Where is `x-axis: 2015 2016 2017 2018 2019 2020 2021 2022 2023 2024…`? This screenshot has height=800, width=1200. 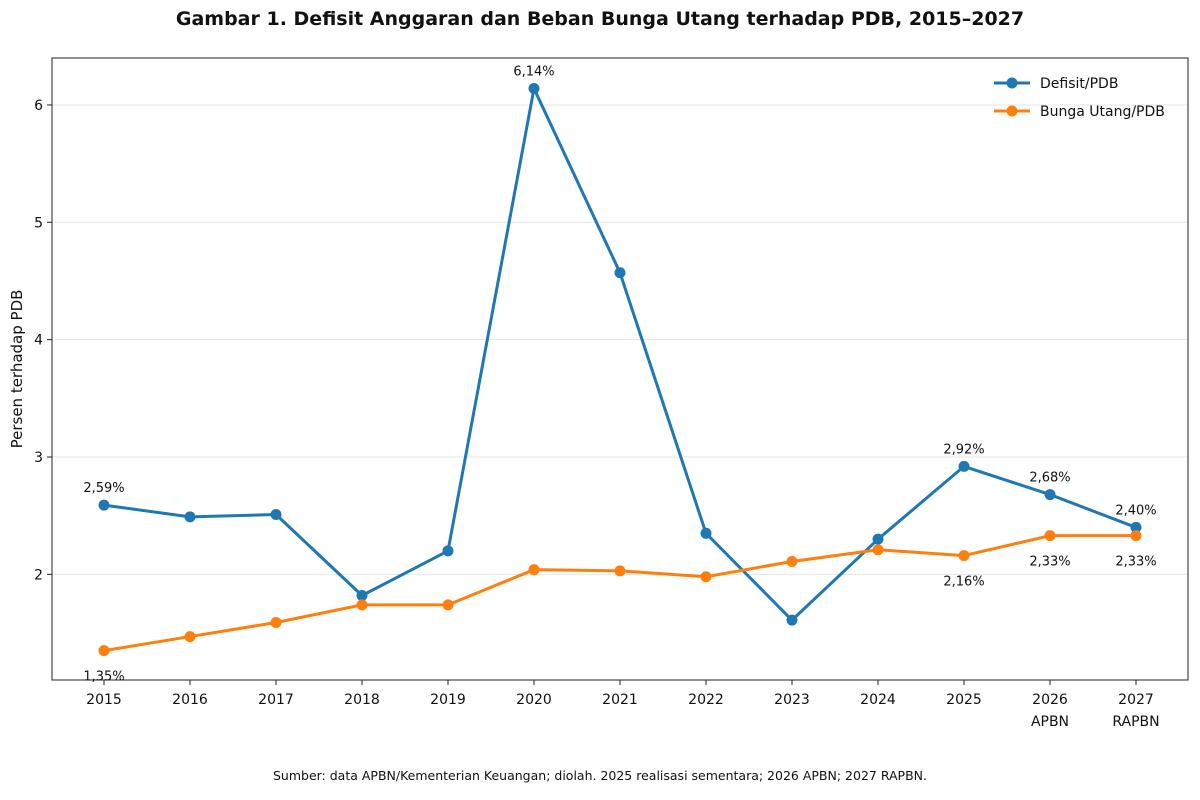 x-axis: 2015 2016 2017 2018 2019 2020 2021 2022 2023 2024… is located at coordinates (623, 705).